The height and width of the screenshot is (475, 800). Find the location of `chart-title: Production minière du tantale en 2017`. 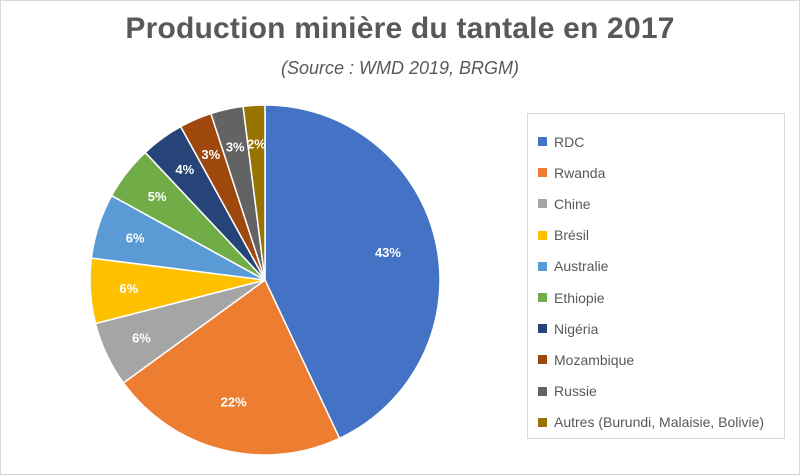

chart-title: Production minière du tantale en 2017 is located at coordinates (400, 28).